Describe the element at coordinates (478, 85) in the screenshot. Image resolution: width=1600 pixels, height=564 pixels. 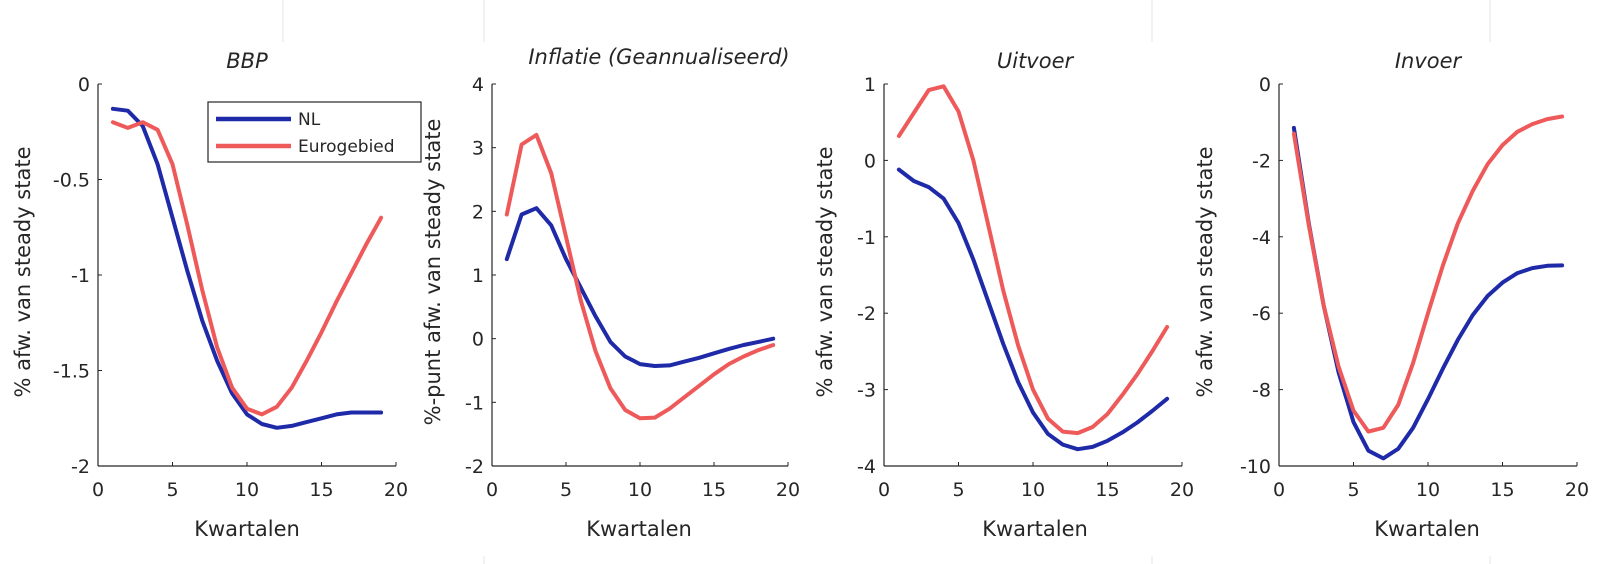
I see `y-tick-label: 4` at that location.